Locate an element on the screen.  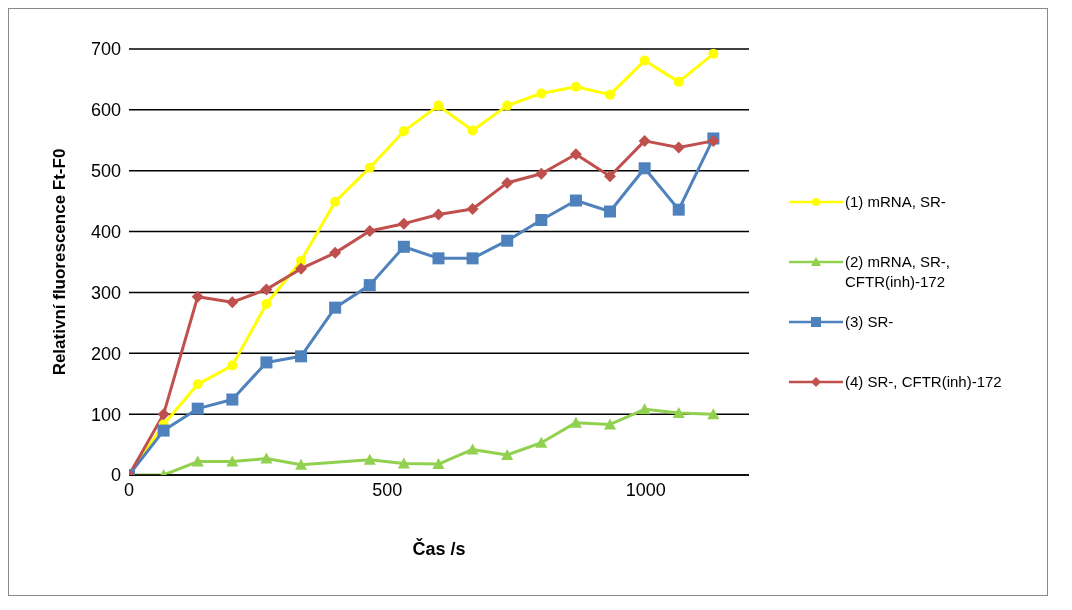
y-axis-title: Relativní fluorescence Ft-F0 is located at coordinates (60, 262).